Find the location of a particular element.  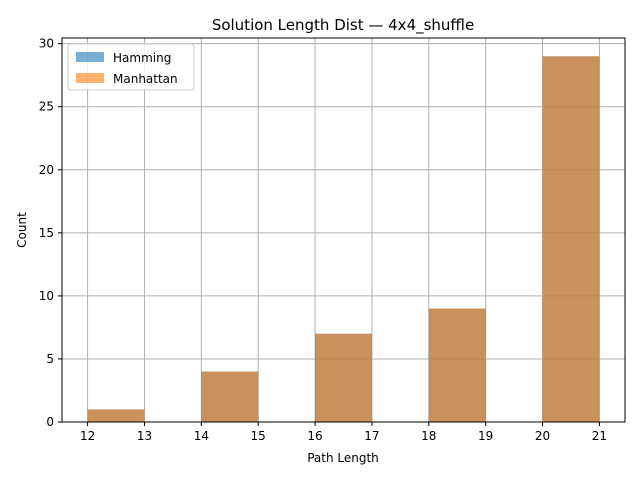

legend-swatch-manhattan is located at coordinates (90, 78).